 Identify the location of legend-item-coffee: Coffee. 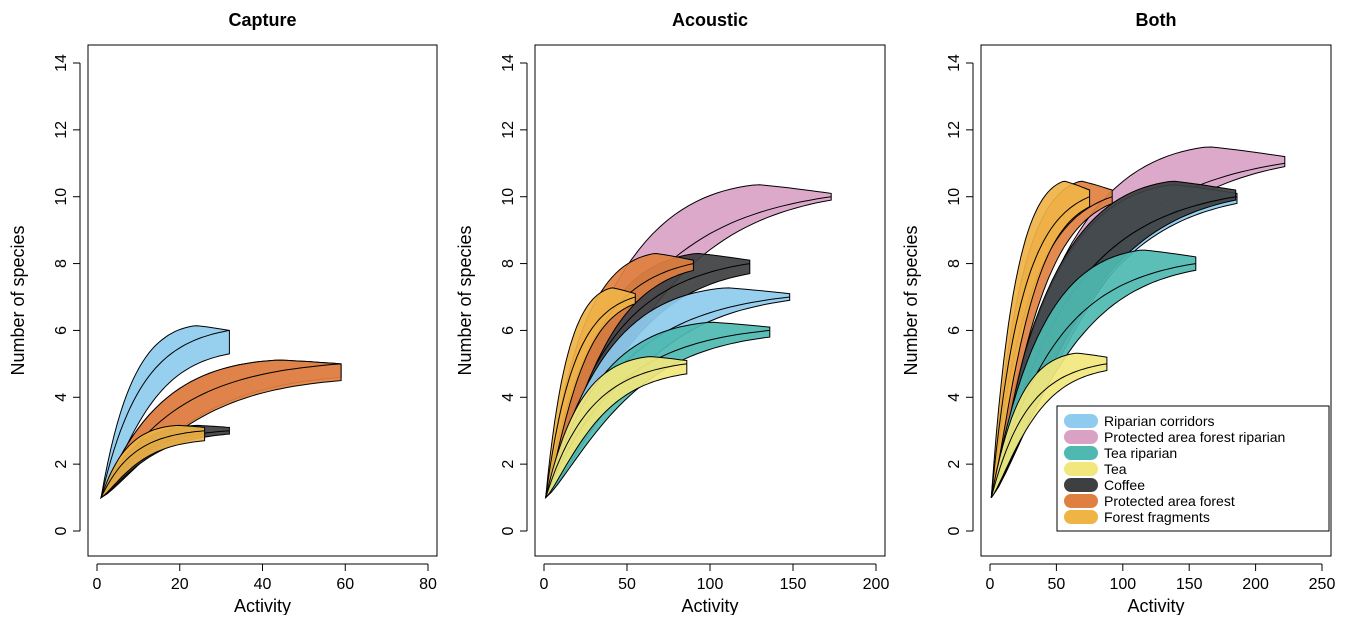
(1104, 485).